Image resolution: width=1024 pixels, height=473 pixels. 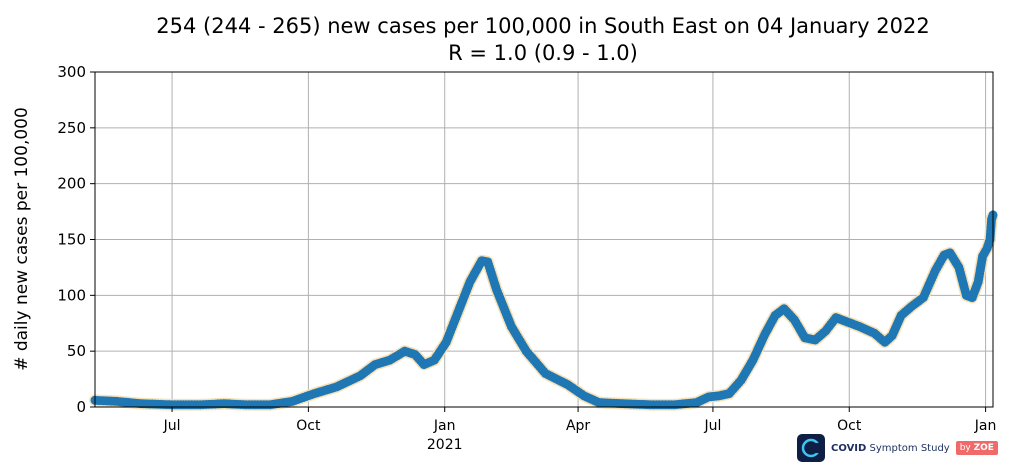 What do you see at coordinates (897, 448) in the screenshot?
I see `covid-symptom-study-logo: COVID Symptom Study by ZOE` at bounding box center [897, 448].